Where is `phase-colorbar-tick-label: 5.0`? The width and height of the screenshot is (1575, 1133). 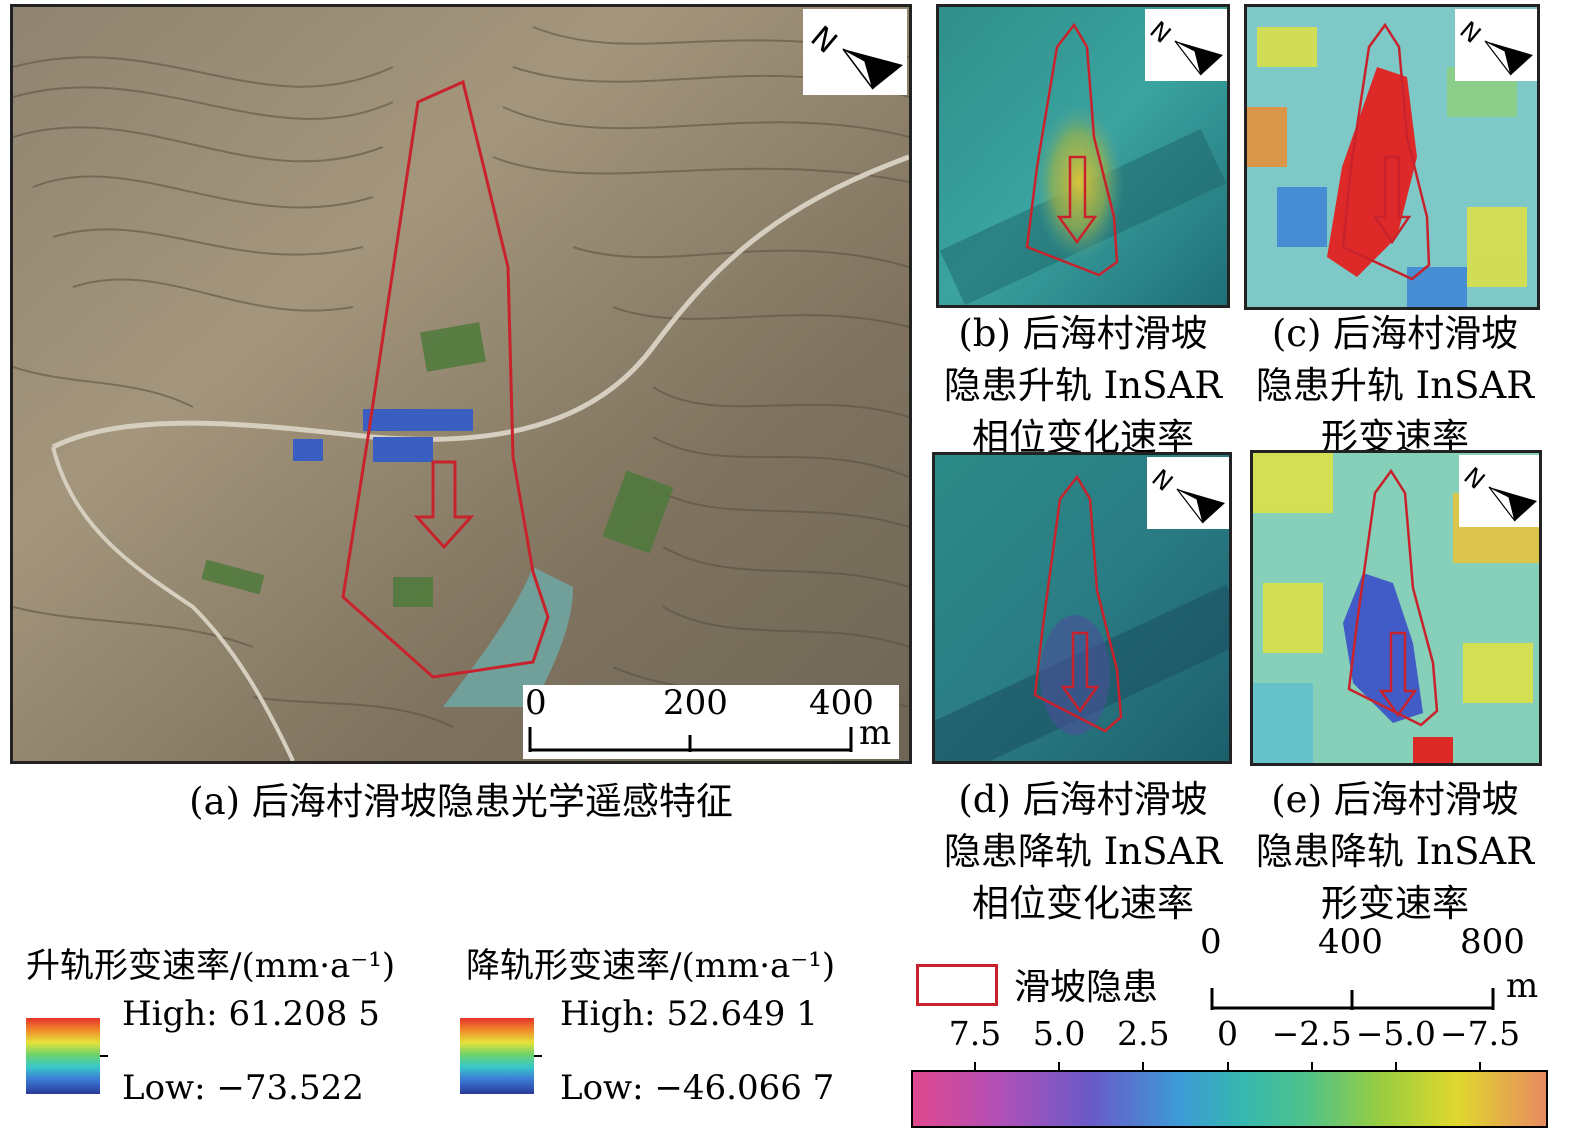
phase-colorbar-tick-label: 5.0 is located at coordinates (1059, 1033).